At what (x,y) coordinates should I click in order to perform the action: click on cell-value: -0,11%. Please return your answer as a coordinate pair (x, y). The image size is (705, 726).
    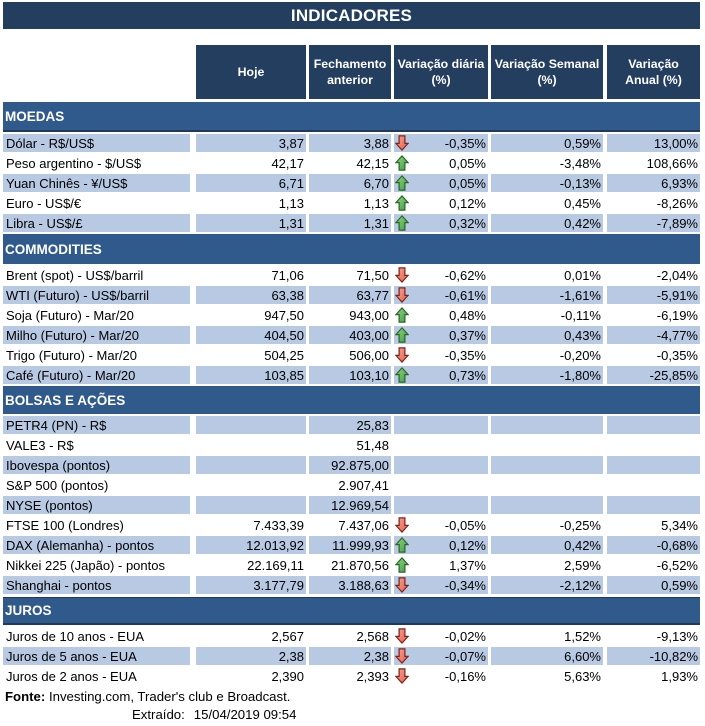
    Looking at the image, I should click on (580, 315).